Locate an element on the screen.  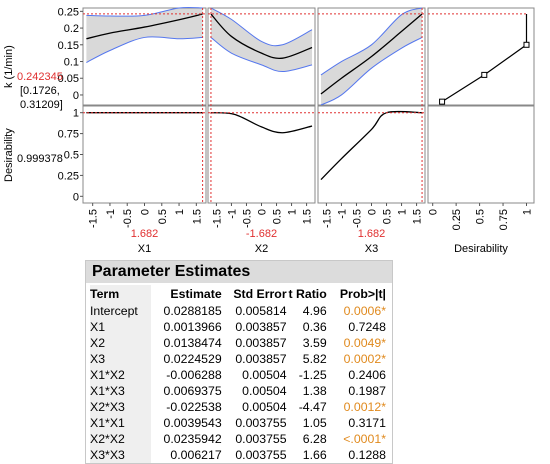
term-cell: X1*X2 is located at coordinates (121, 375).